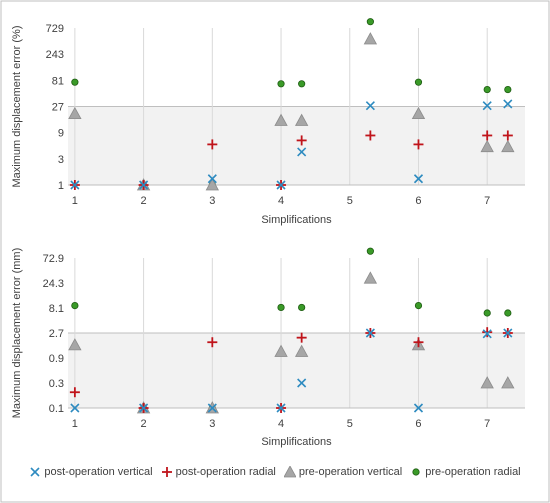 This screenshot has width=550, height=503. Describe the element at coordinates (56, 309) in the screenshot. I see `y-tick-label: 8.1` at that location.